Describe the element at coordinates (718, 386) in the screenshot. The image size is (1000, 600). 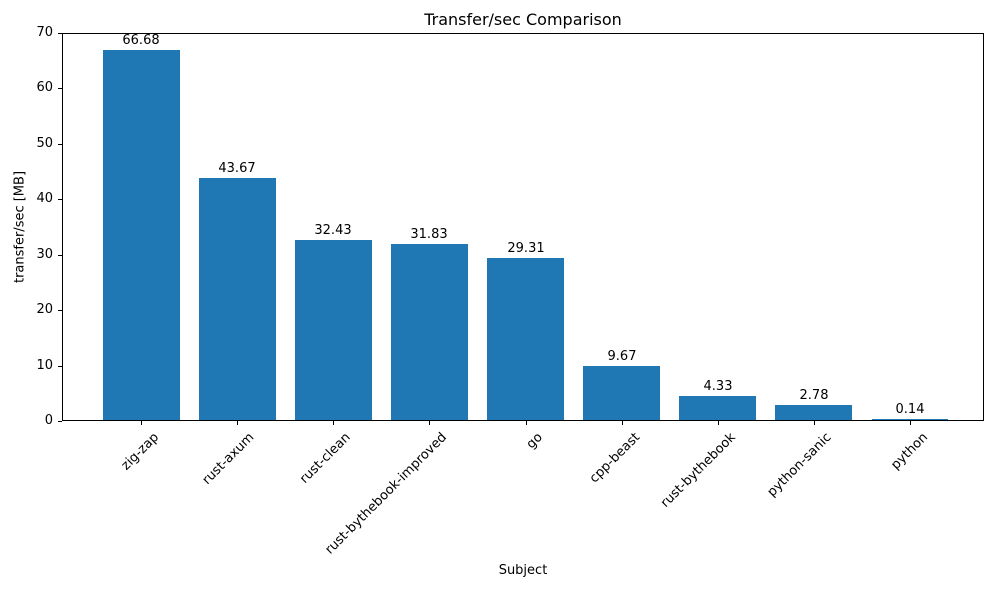
I see `bar-value-label: 4.33` at that location.